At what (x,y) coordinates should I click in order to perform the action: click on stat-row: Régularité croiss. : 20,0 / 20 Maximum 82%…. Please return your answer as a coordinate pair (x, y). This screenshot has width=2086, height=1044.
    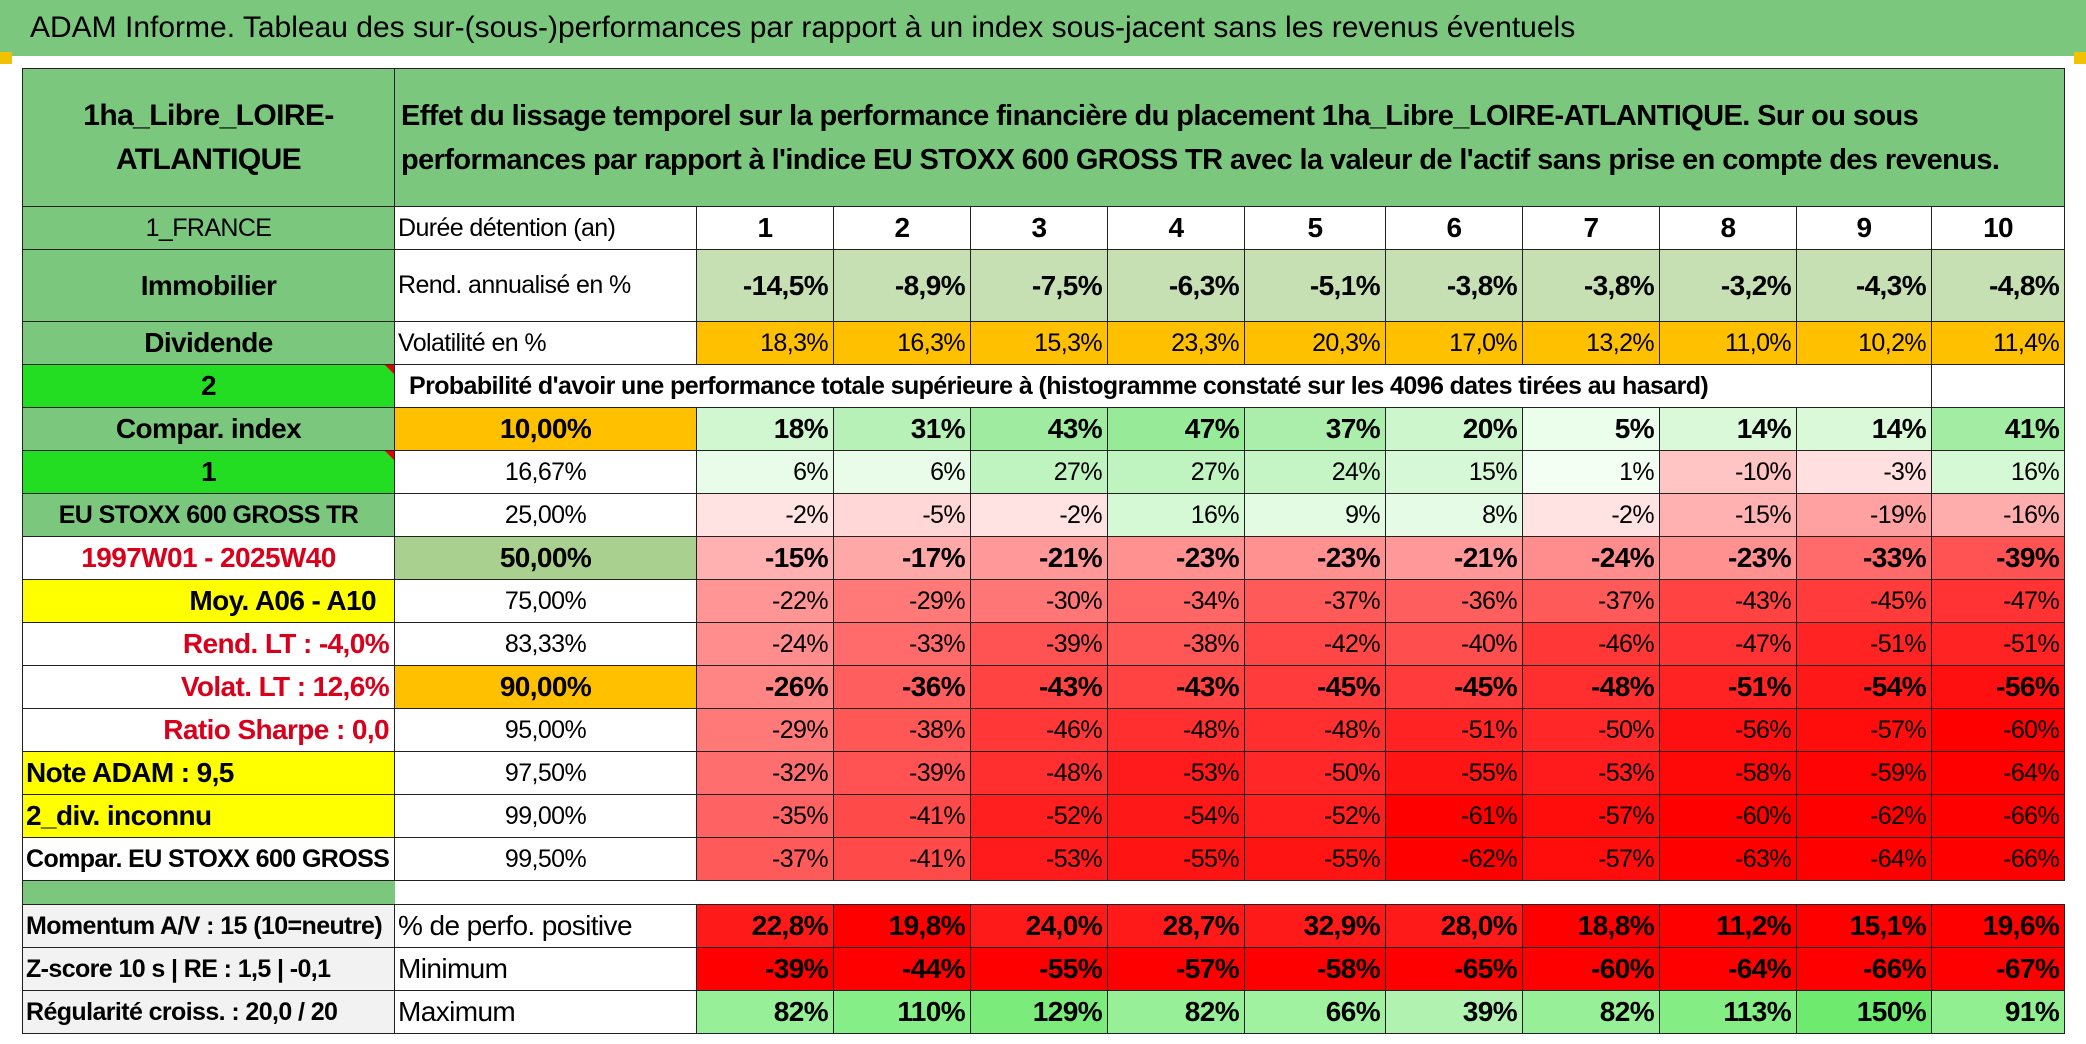
    Looking at the image, I should click on (1044, 1012).